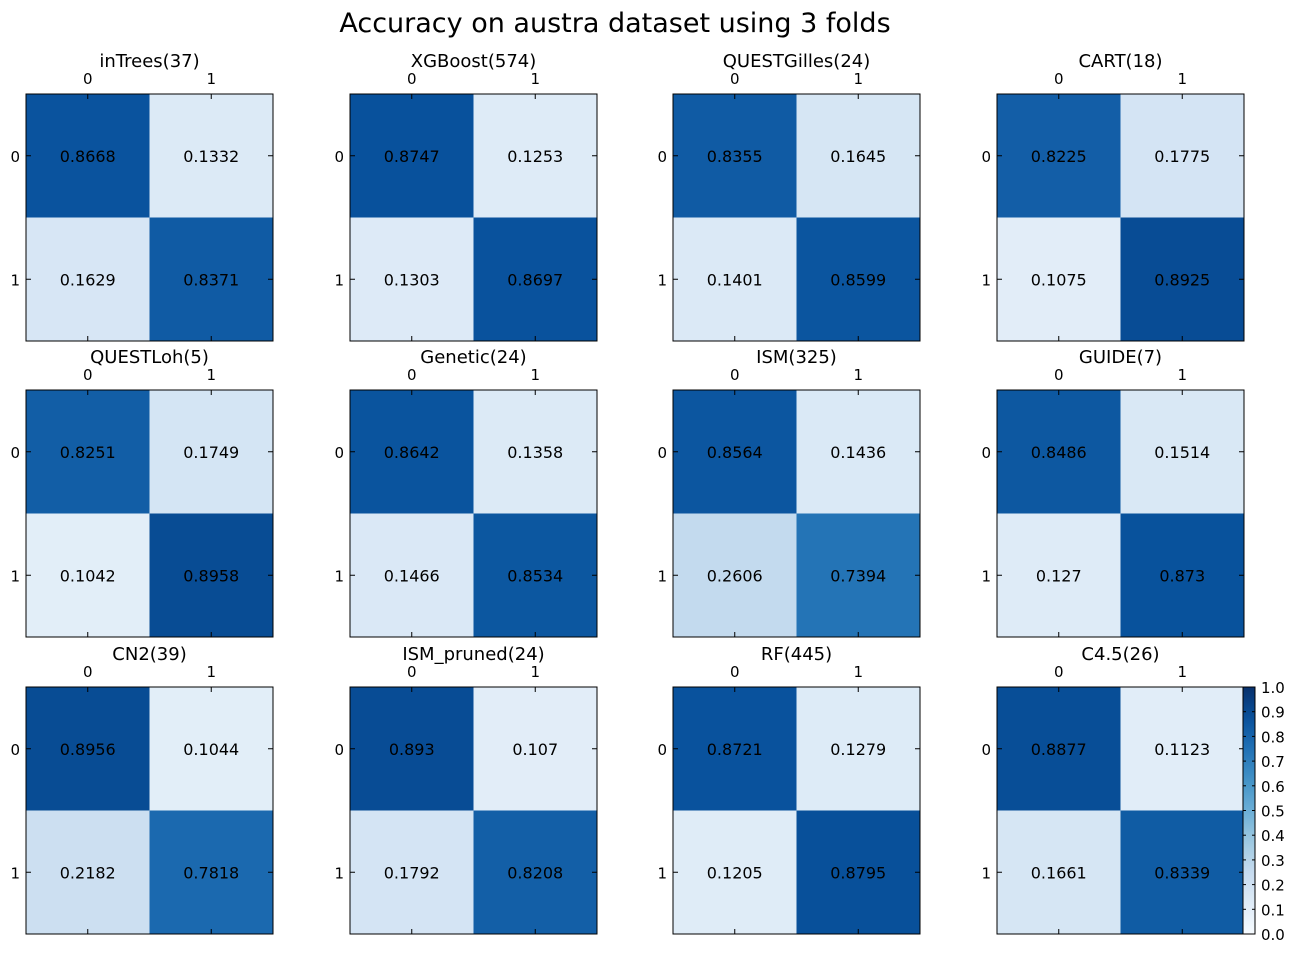 Image resolution: width=1296 pixels, height=953 pixels. I want to click on cell-value-label: 0.8795, so click(858, 872).